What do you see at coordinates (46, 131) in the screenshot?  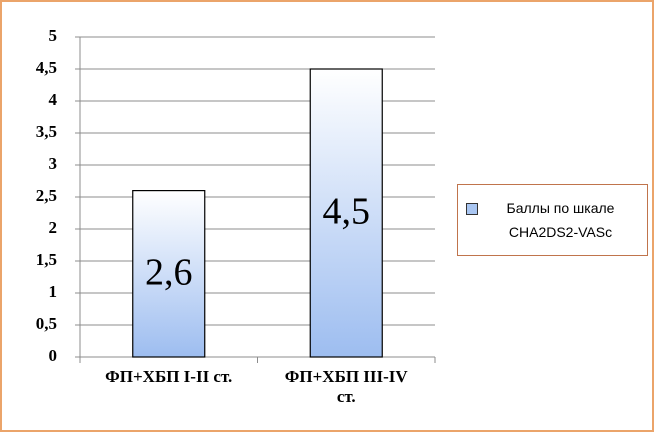 I see `y-tick-label: 3,5` at bounding box center [46, 131].